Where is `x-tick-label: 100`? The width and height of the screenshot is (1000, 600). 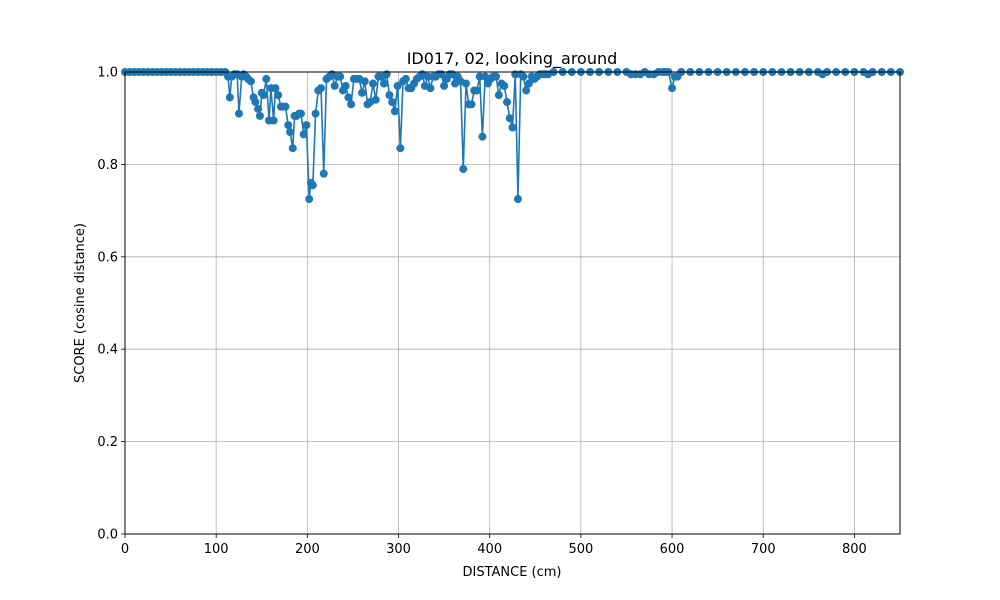
x-tick-label: 100 is located at coordinates (216, 549).